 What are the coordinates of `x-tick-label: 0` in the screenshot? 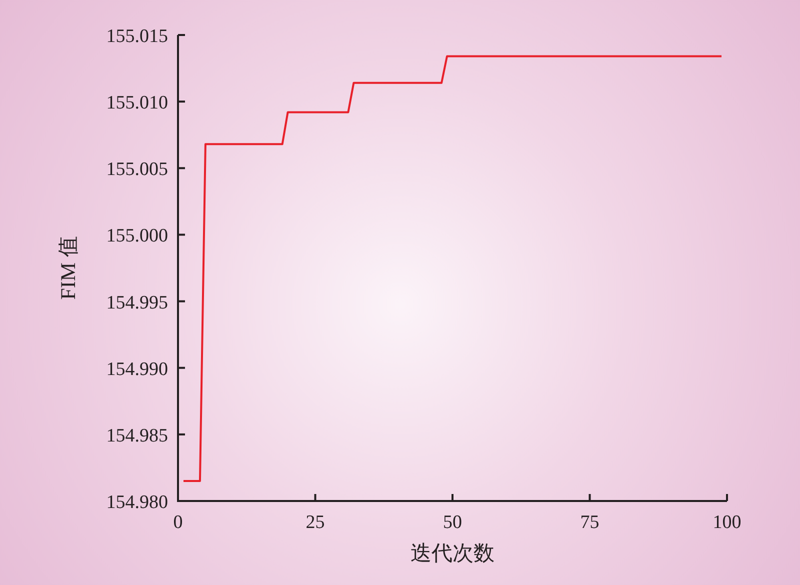 It's located at (178, 522).